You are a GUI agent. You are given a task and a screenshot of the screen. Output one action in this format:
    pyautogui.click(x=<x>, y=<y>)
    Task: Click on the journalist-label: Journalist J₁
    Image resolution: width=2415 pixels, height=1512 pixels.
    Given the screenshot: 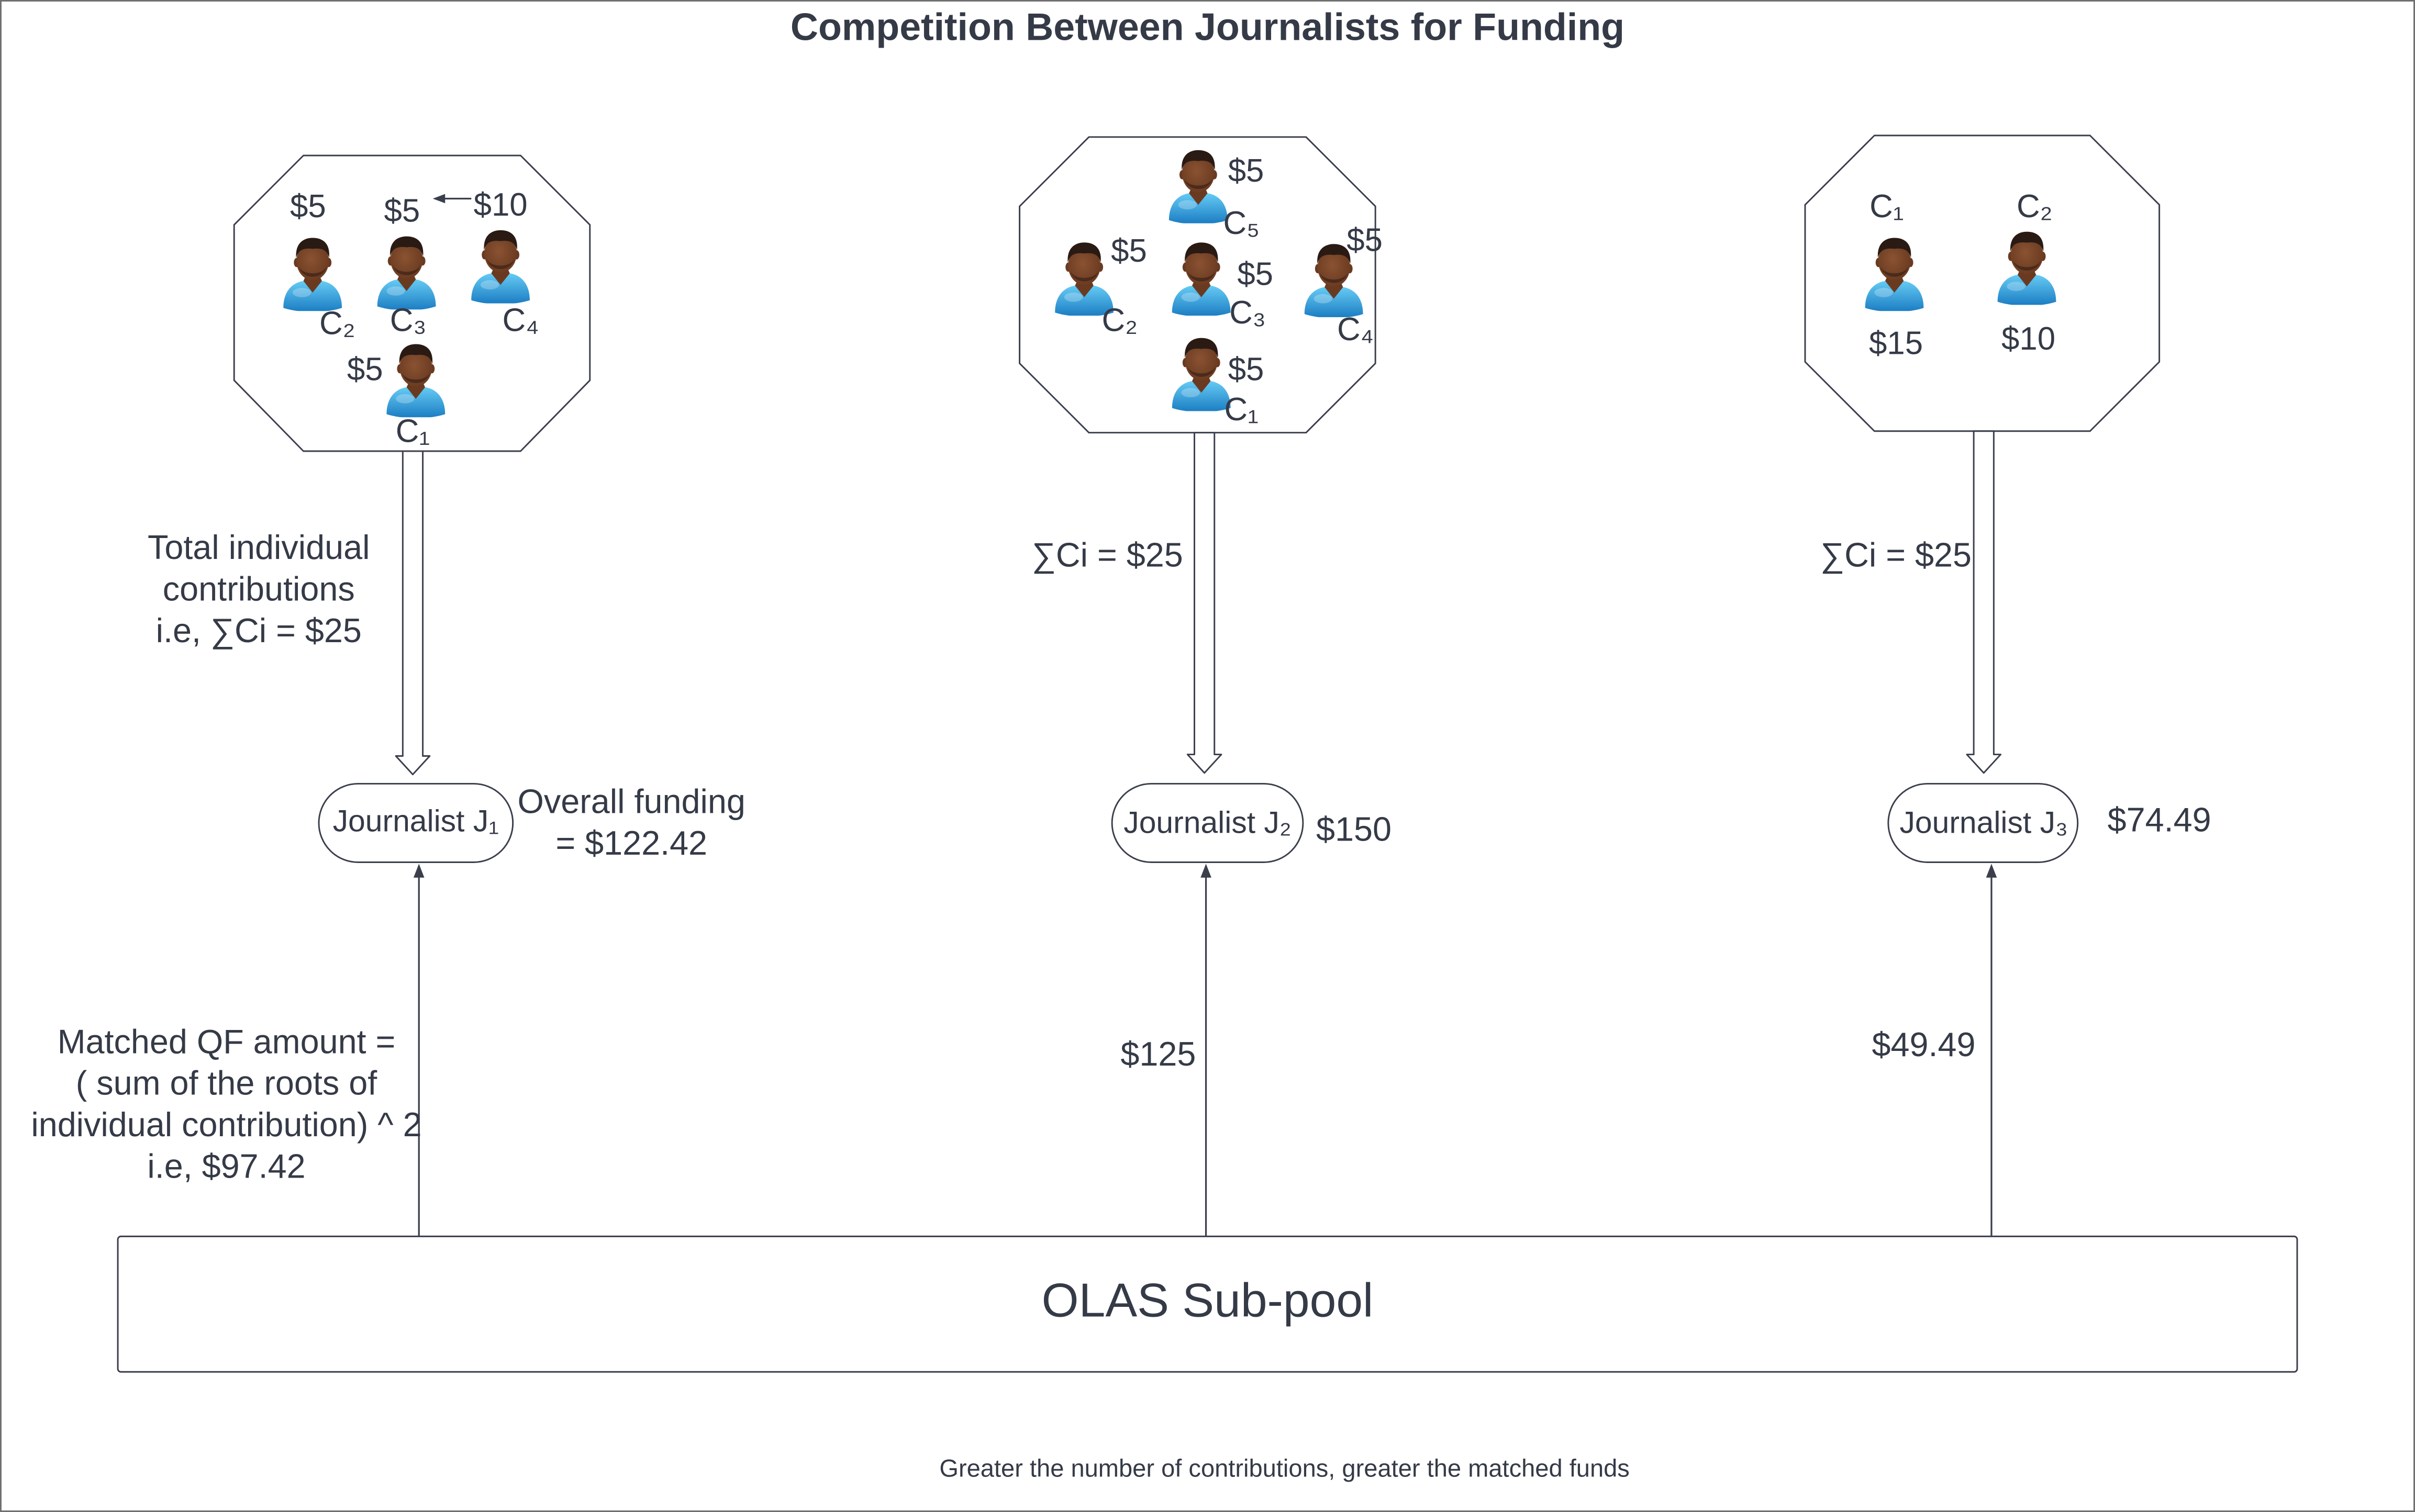 What is the action you would take?
    pyautogui.click(x=416, y=821)
    